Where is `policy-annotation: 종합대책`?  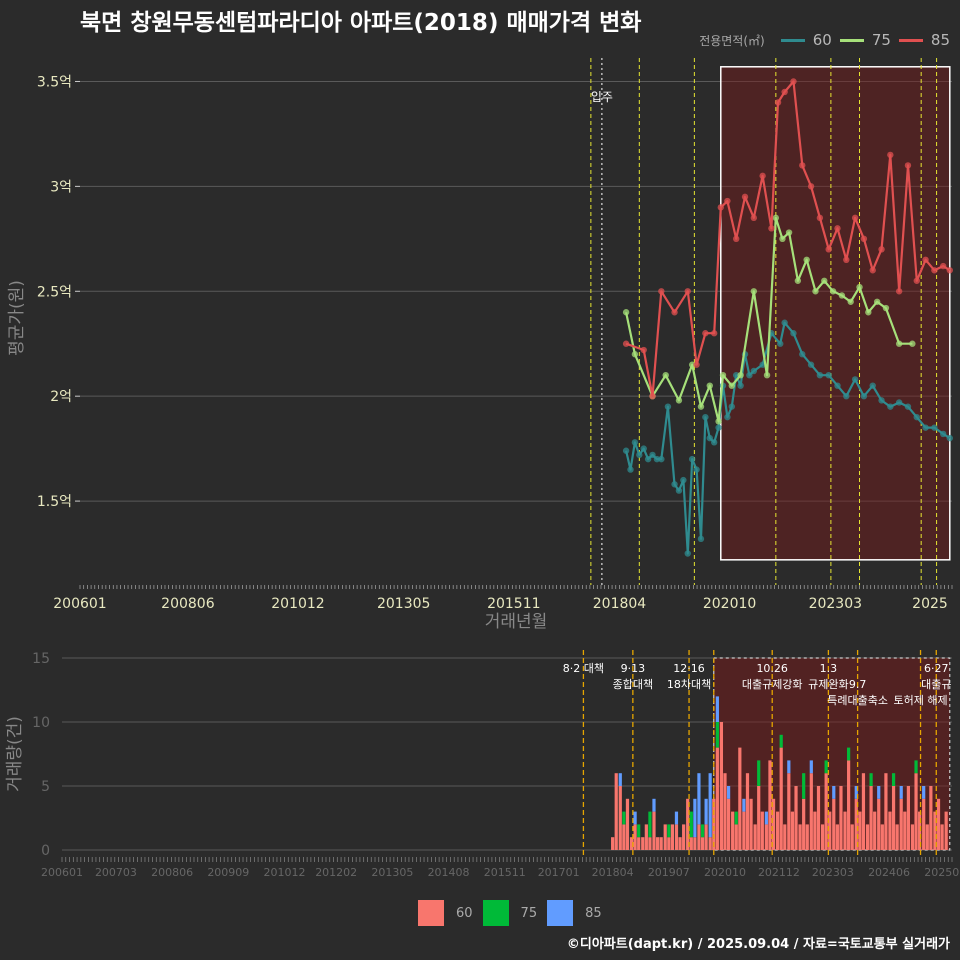
policy-annotation: 종합대책 is located at coordinates (633, 684).